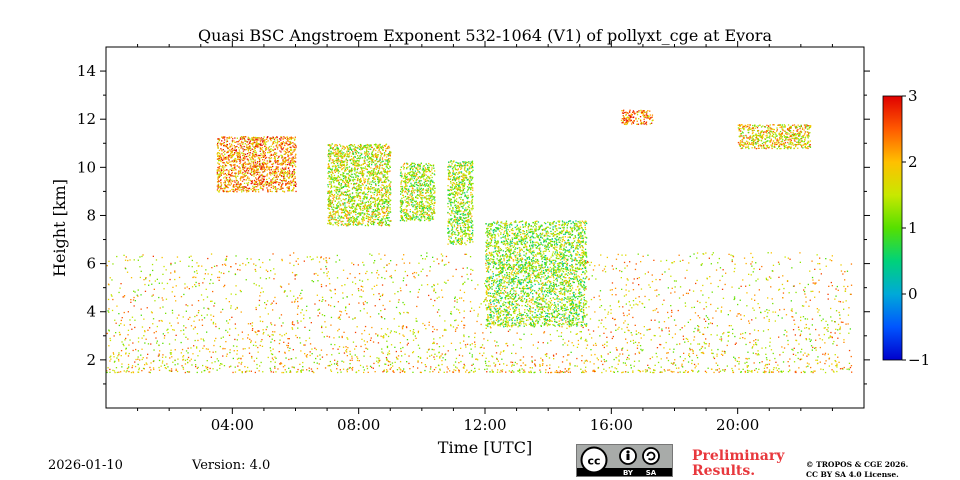 This screenshot has height=480, width=960. Describe the element at coordinates (738, 456) in the screenshot. I see `preliminary-line-1: Preliminary` at that location.